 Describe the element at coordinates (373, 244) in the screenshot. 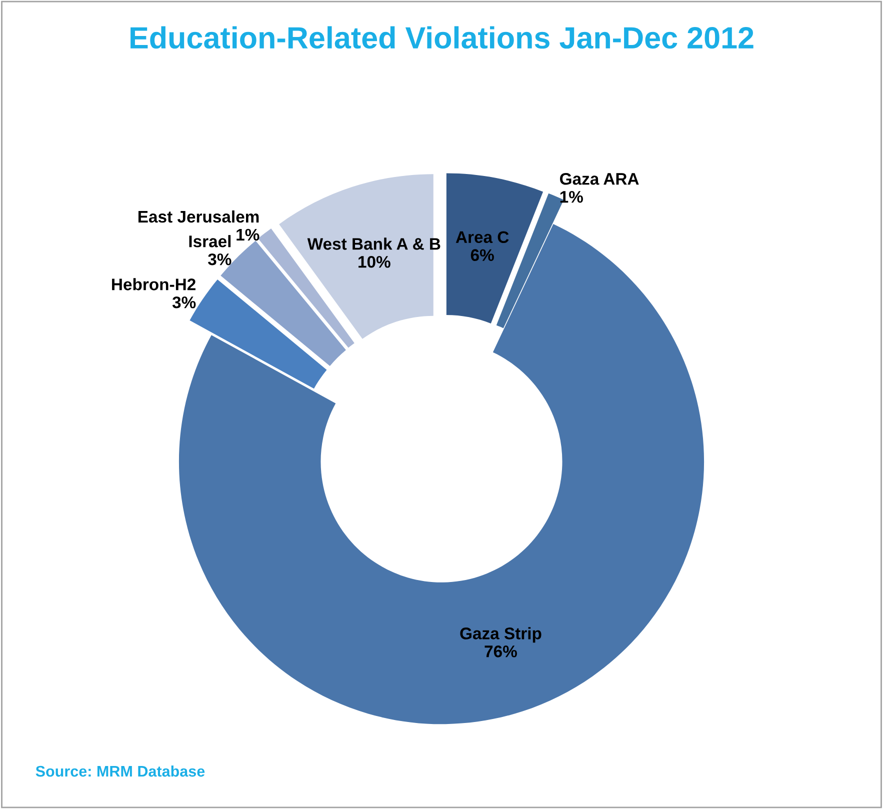

I see `slice-label: West Bank A & B` at that location.